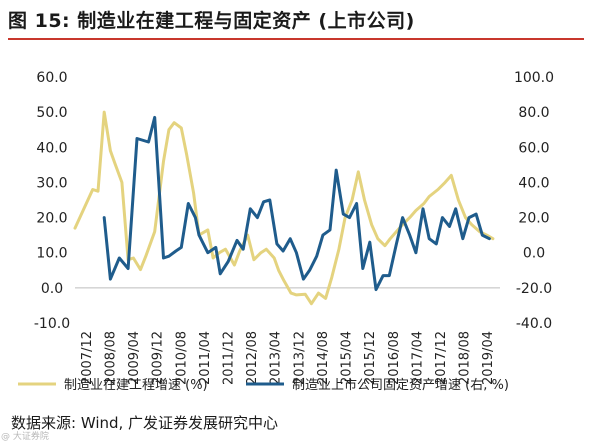 The image size is (592, 447). I want to click on x-tick-label: 2013/04, so click(276, 358).